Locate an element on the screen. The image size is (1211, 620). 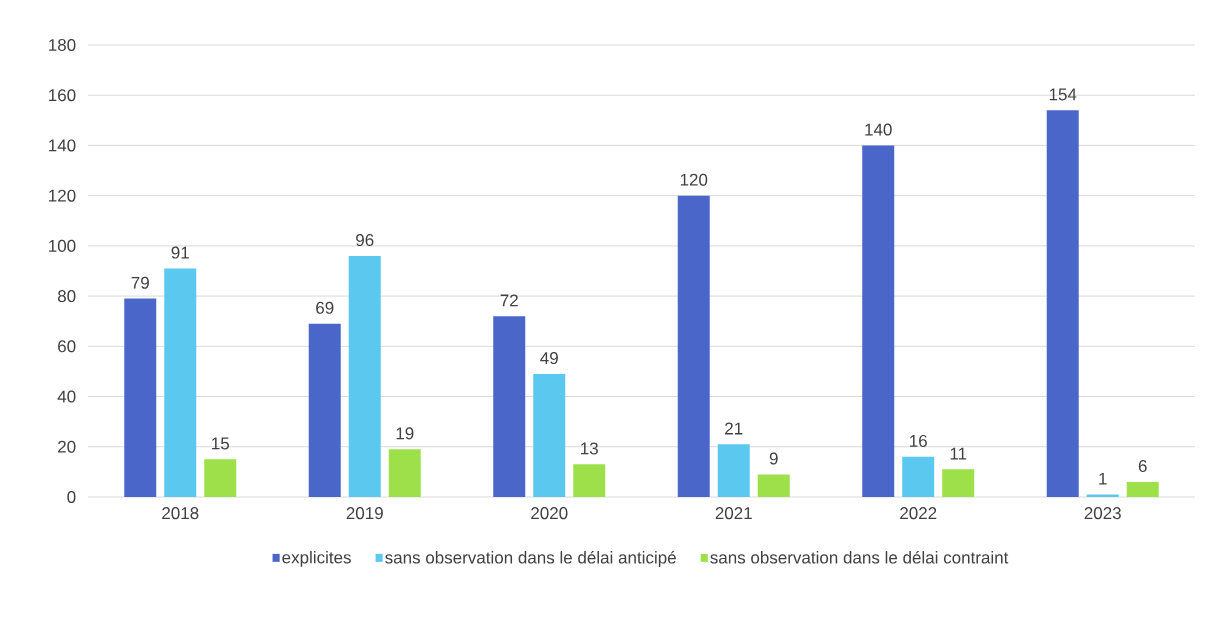
data-label: 15 is located at coordinates (220, 443).